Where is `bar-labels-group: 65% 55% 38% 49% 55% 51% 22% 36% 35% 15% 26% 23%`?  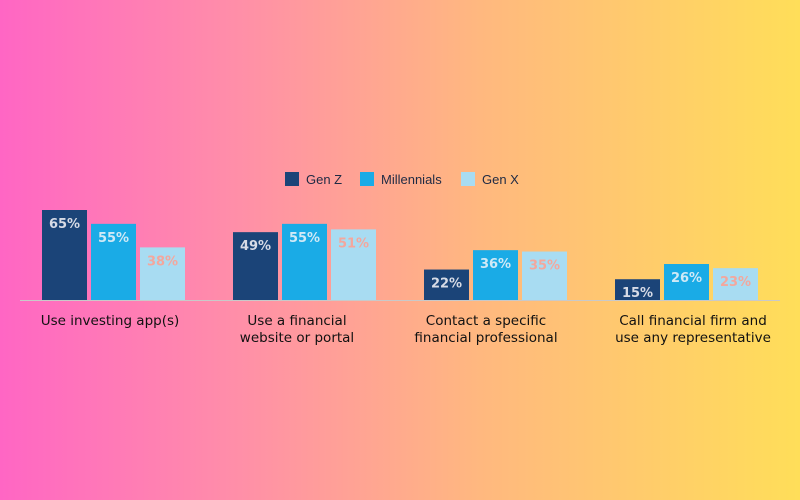 bar-labels-group: 65% 55% 38% 49% 55% 51% 22% 36% 35% 15% 26% 23% is located at coordinates (400, 259).